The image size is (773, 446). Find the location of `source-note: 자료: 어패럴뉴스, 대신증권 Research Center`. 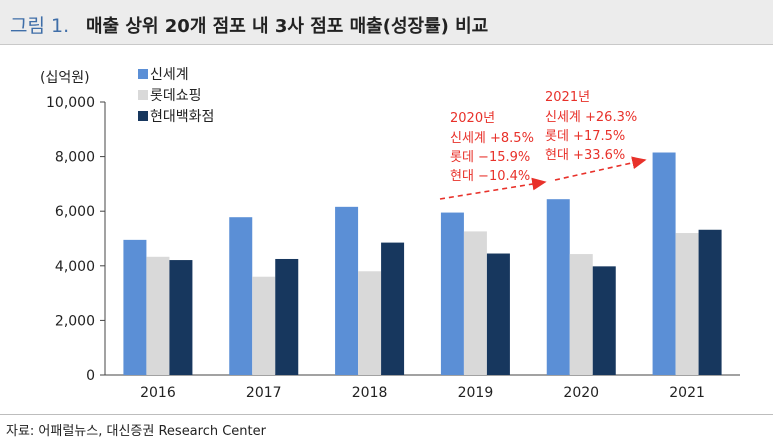

source-note: 자료: 어패럴뉴스, 대신증권 Research Center is located at coordinates (136, 431).